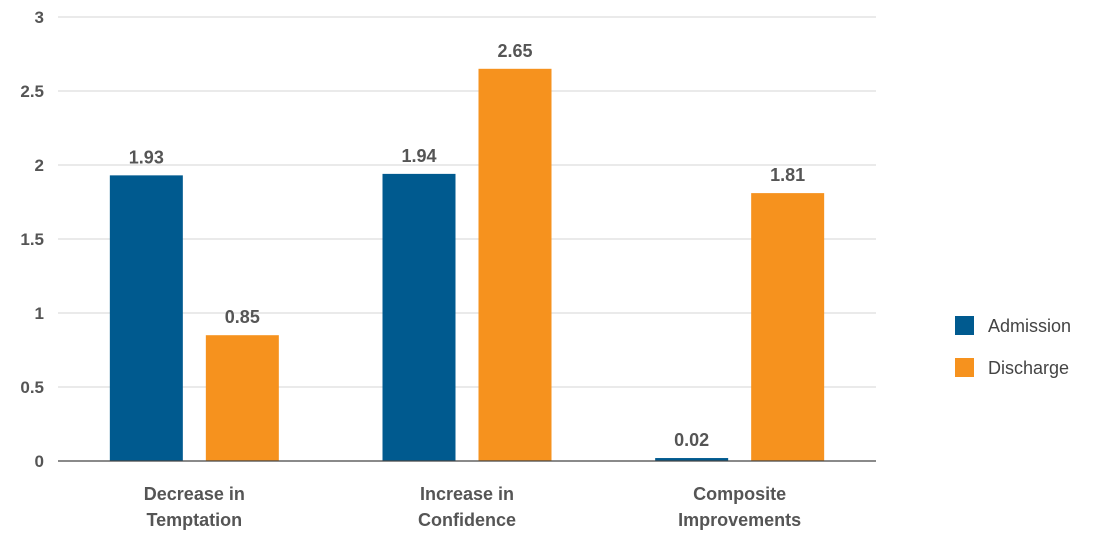  I want to click on data-label: 0.02, so click(691, 440).